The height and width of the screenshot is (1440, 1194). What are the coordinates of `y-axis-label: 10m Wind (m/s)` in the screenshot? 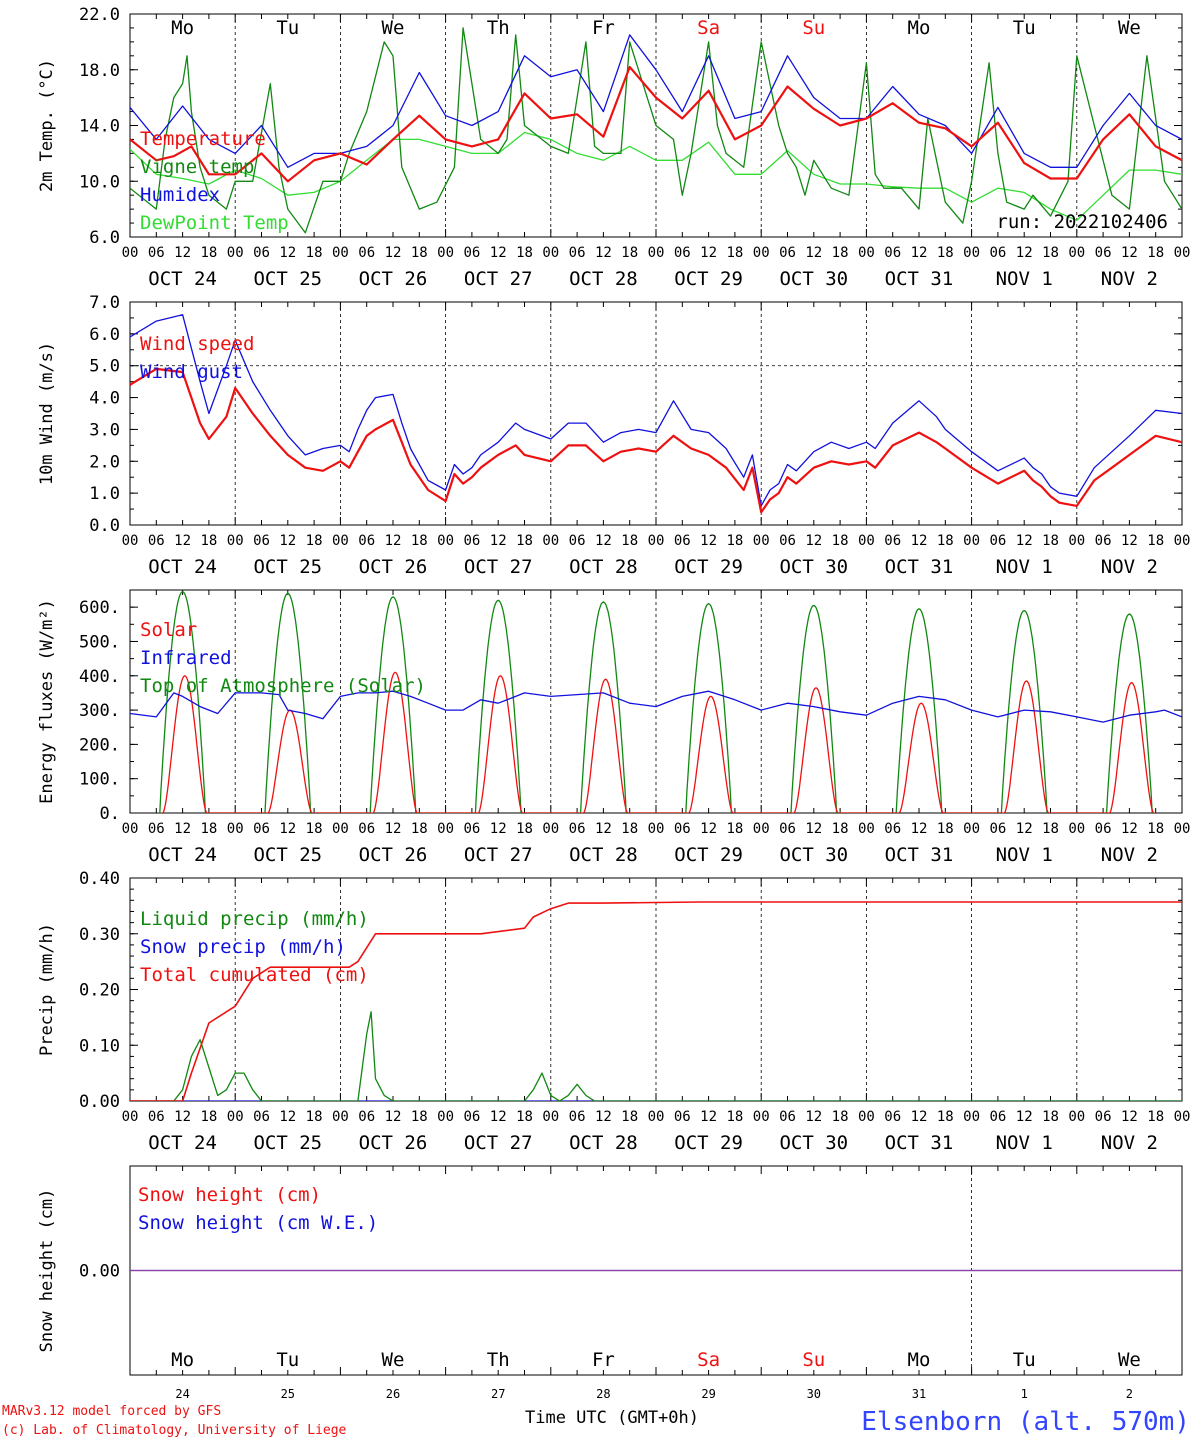 It's located at (47, 413).